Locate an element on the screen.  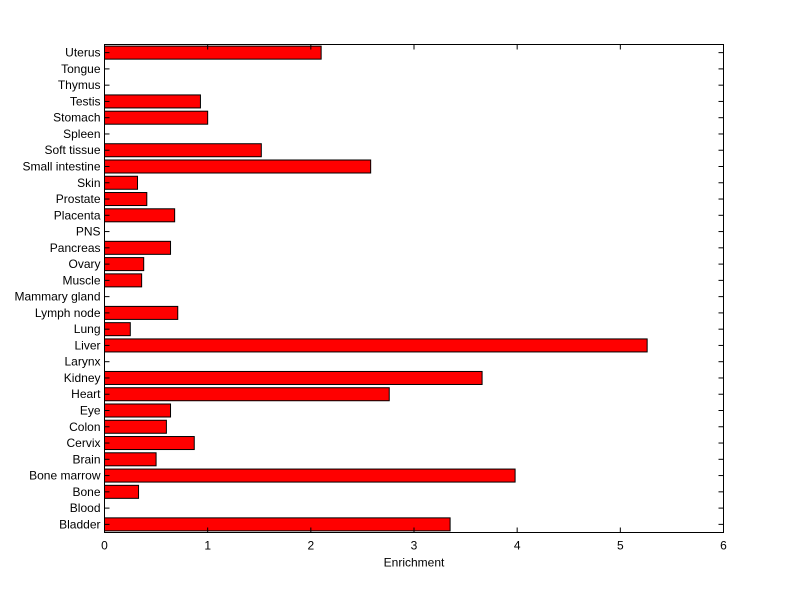
y-tick-label: Kidney is located at coordinates (82, 378).